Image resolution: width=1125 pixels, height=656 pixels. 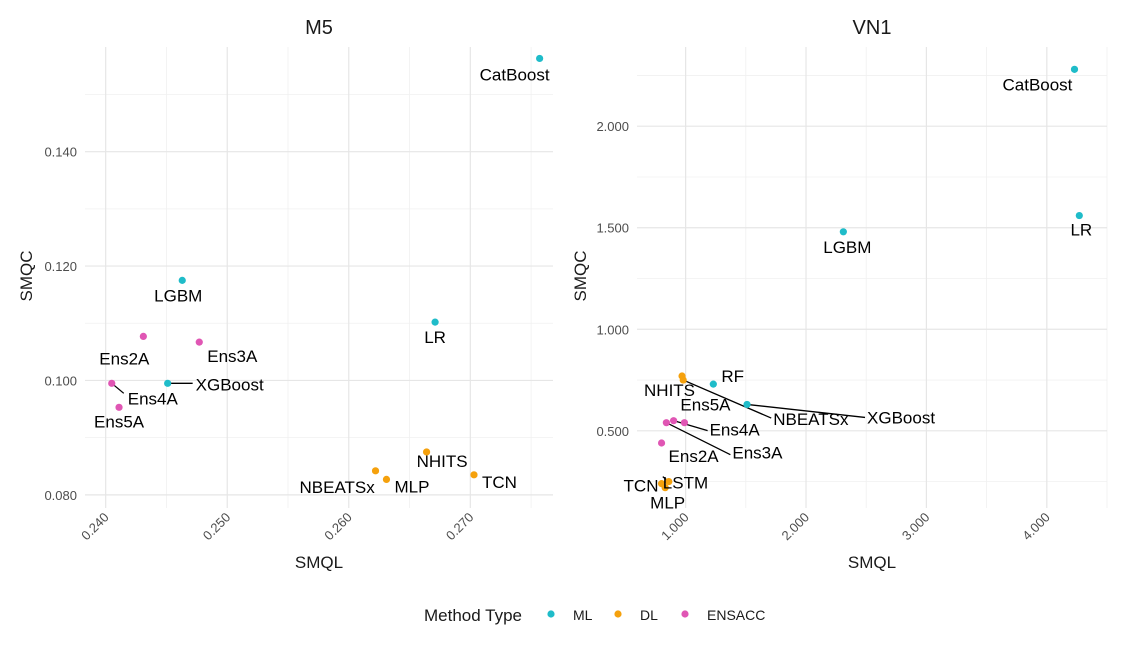 I want to click on x-tick-label: 1.000, so click(x=675, y=527).